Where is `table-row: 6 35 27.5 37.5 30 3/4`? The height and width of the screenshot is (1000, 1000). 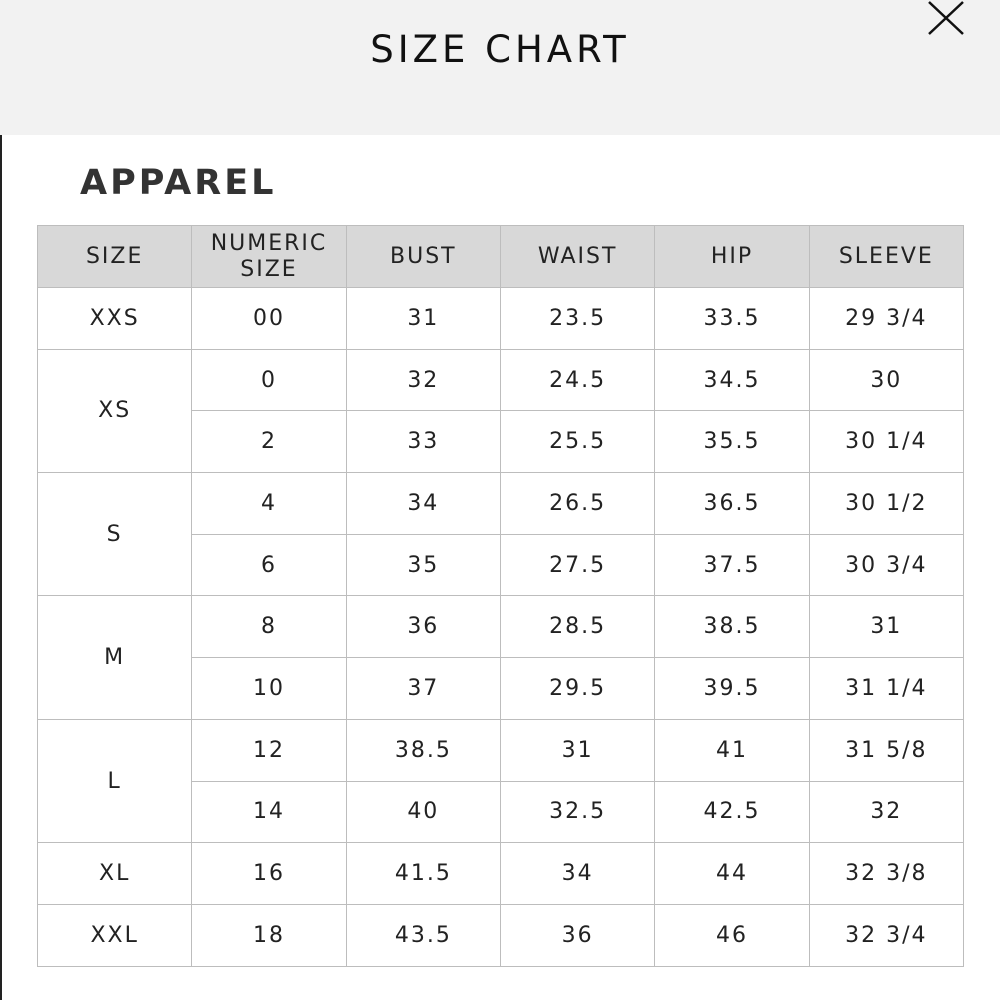
table-row: 6 35 27.5 37.5 30 3/4 is located at coordinates (501, 565).